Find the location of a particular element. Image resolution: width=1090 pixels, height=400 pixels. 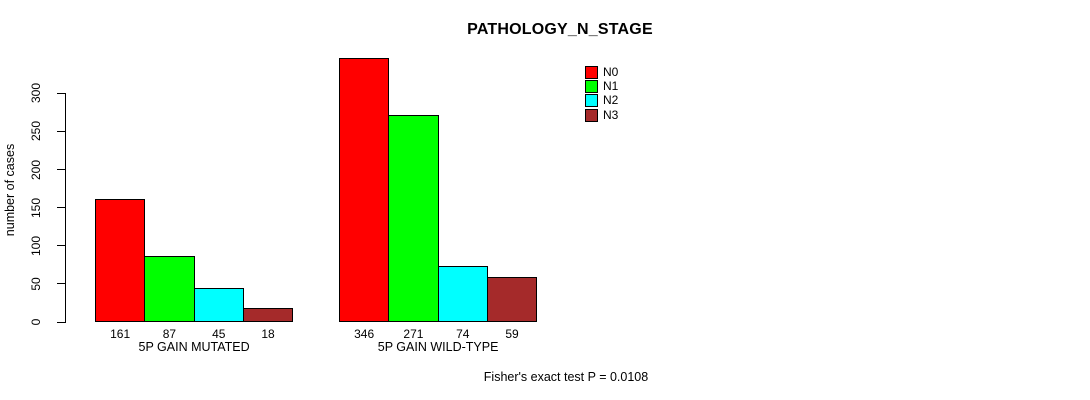

footnote: Fisher's exact test P = 0.0108 is located at coordinates (566, 377).